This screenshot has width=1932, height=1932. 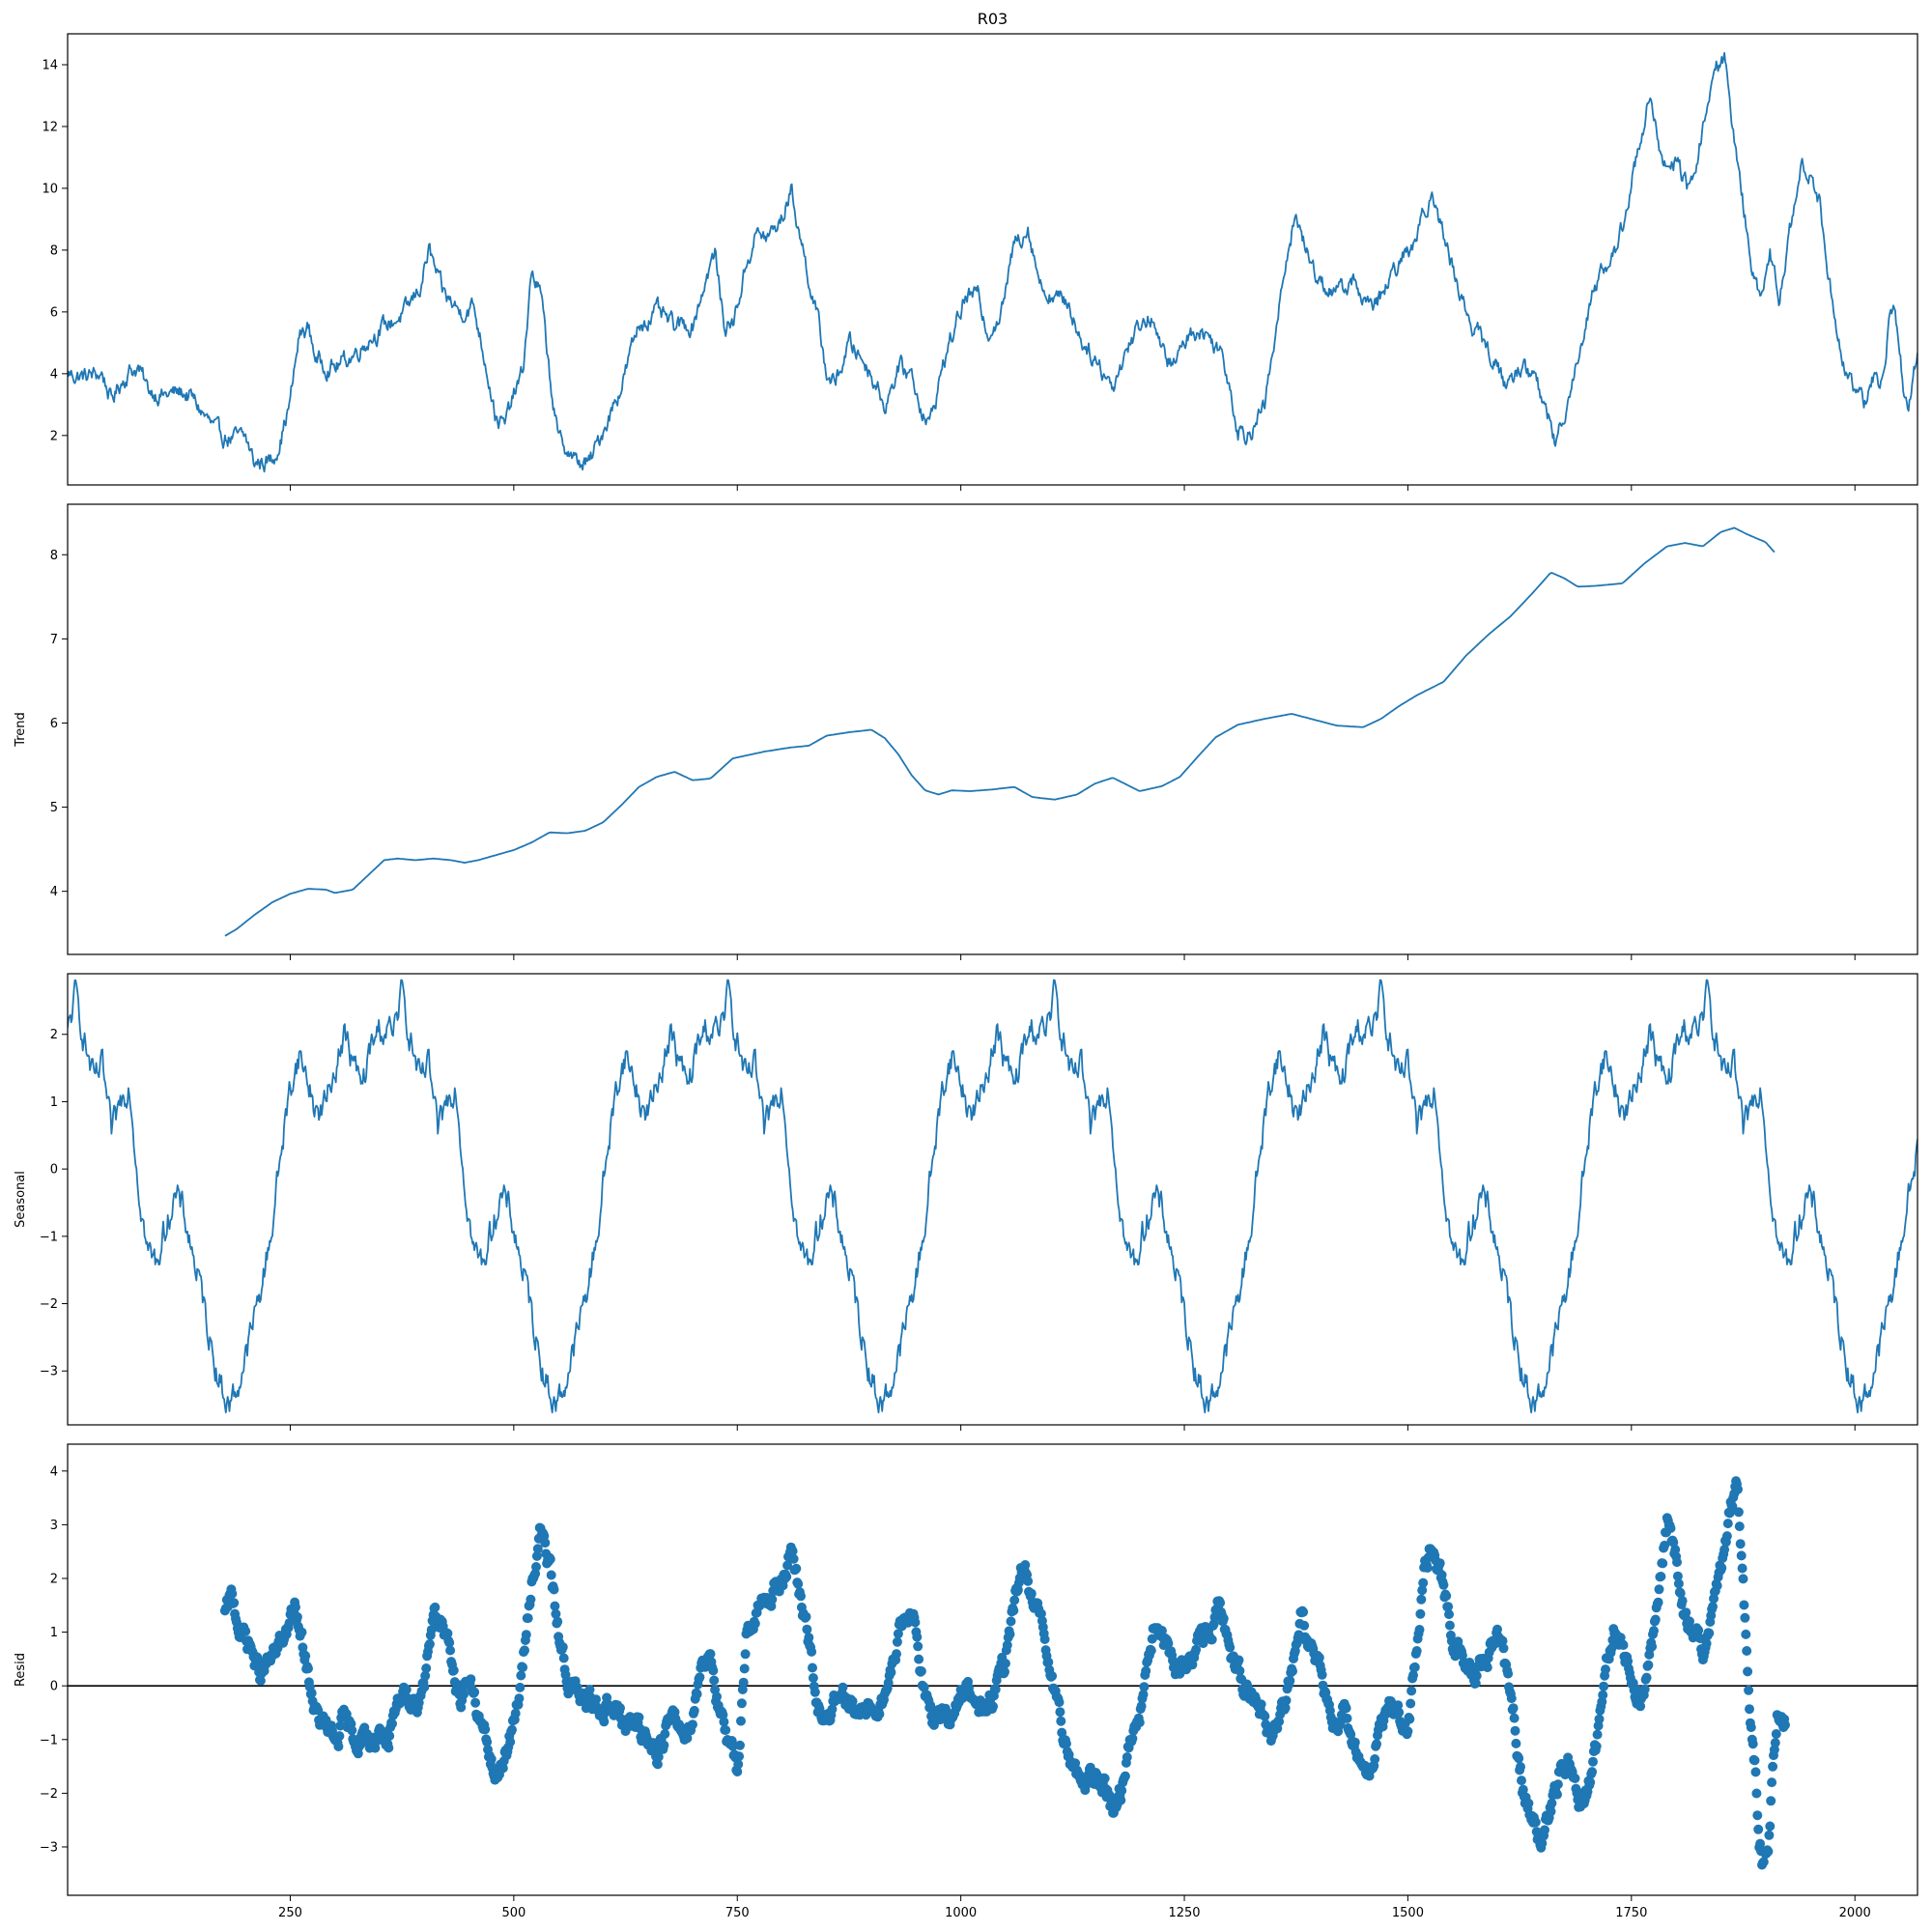 What do you see at coordinates (54, 250) in the screenshot?
I see `observed-ytick-label: 8` at bounding box center [54, 250].